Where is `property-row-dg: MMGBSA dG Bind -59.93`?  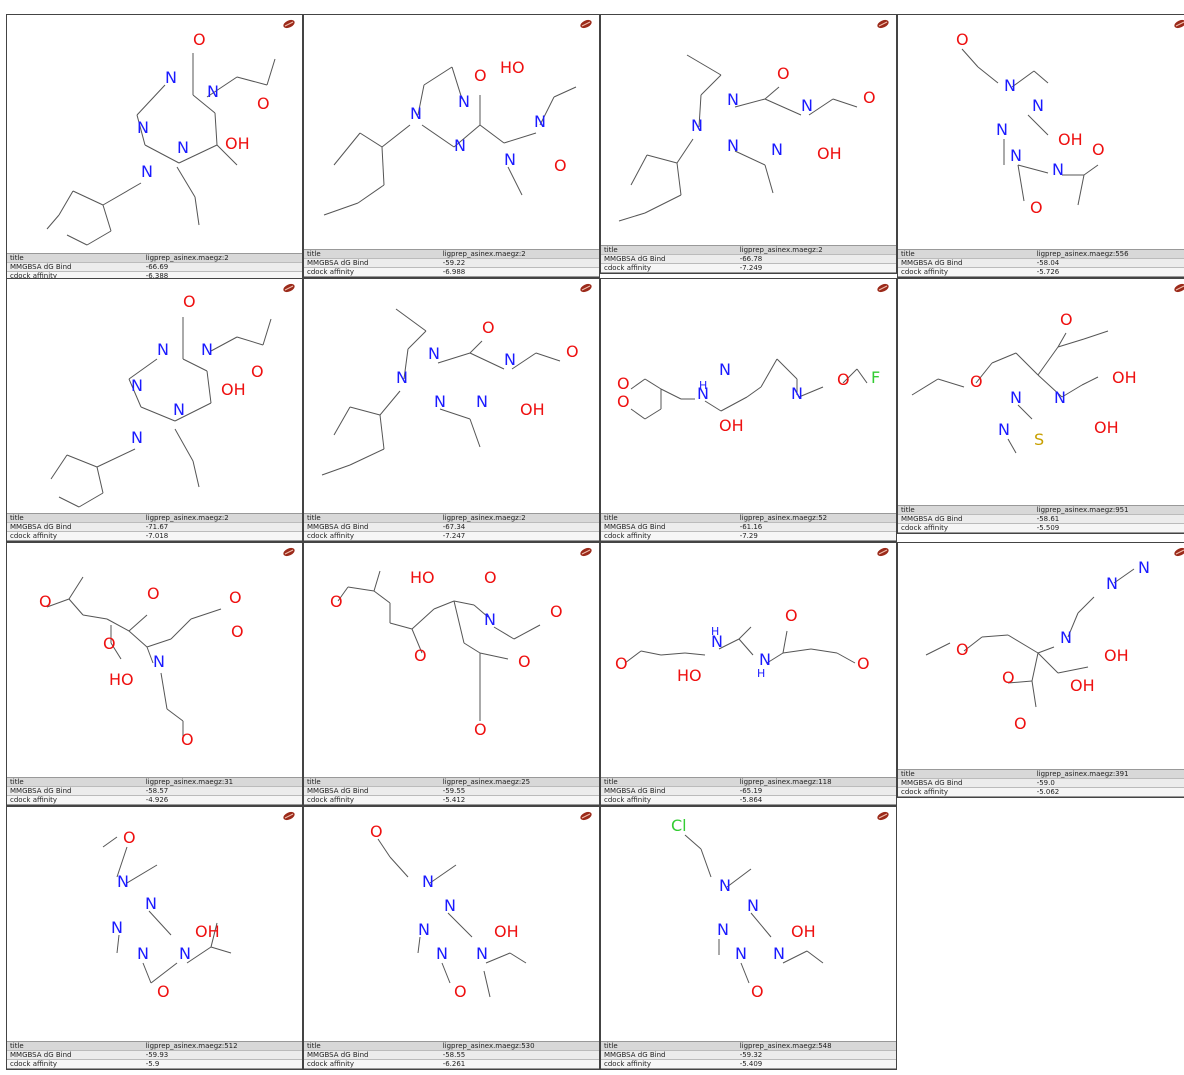 property-row-dg: MMGBSA dG Bind -59.93 is located at coordinates (154, 1055).